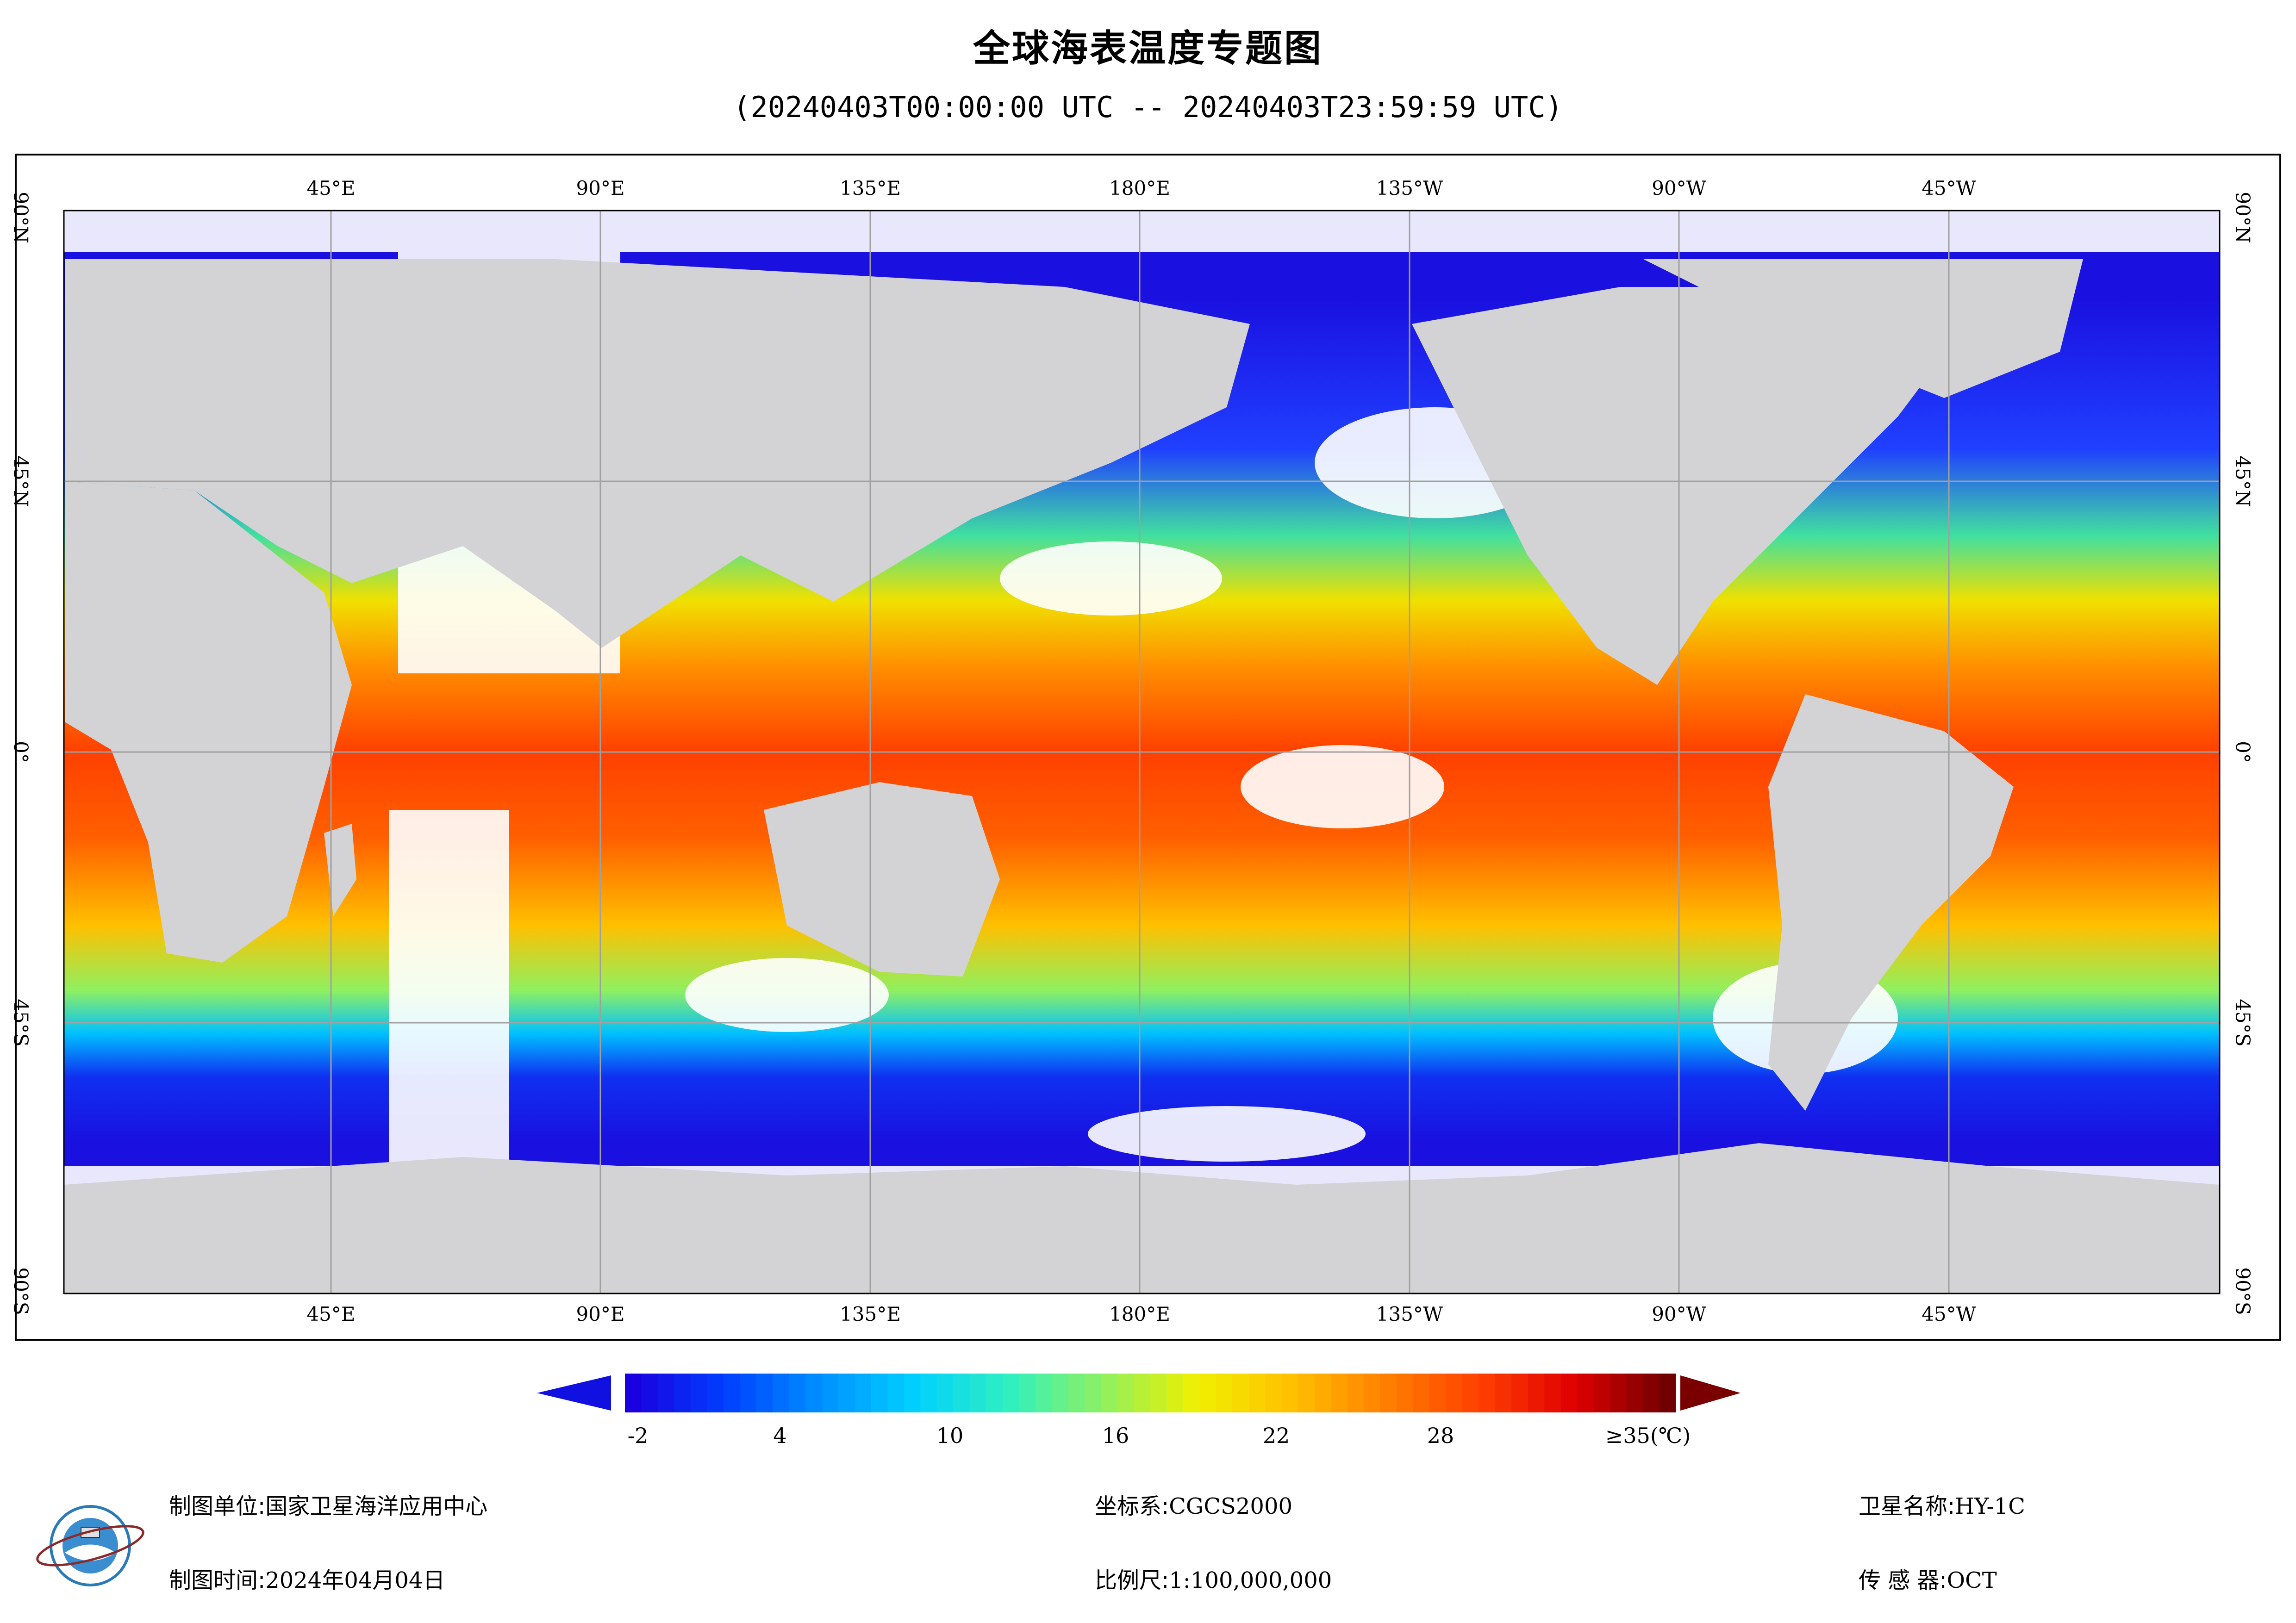 This screenshot has width=2296, height=1623. I want to click on crs-value: CGCS2000, so click(1231, 1506).